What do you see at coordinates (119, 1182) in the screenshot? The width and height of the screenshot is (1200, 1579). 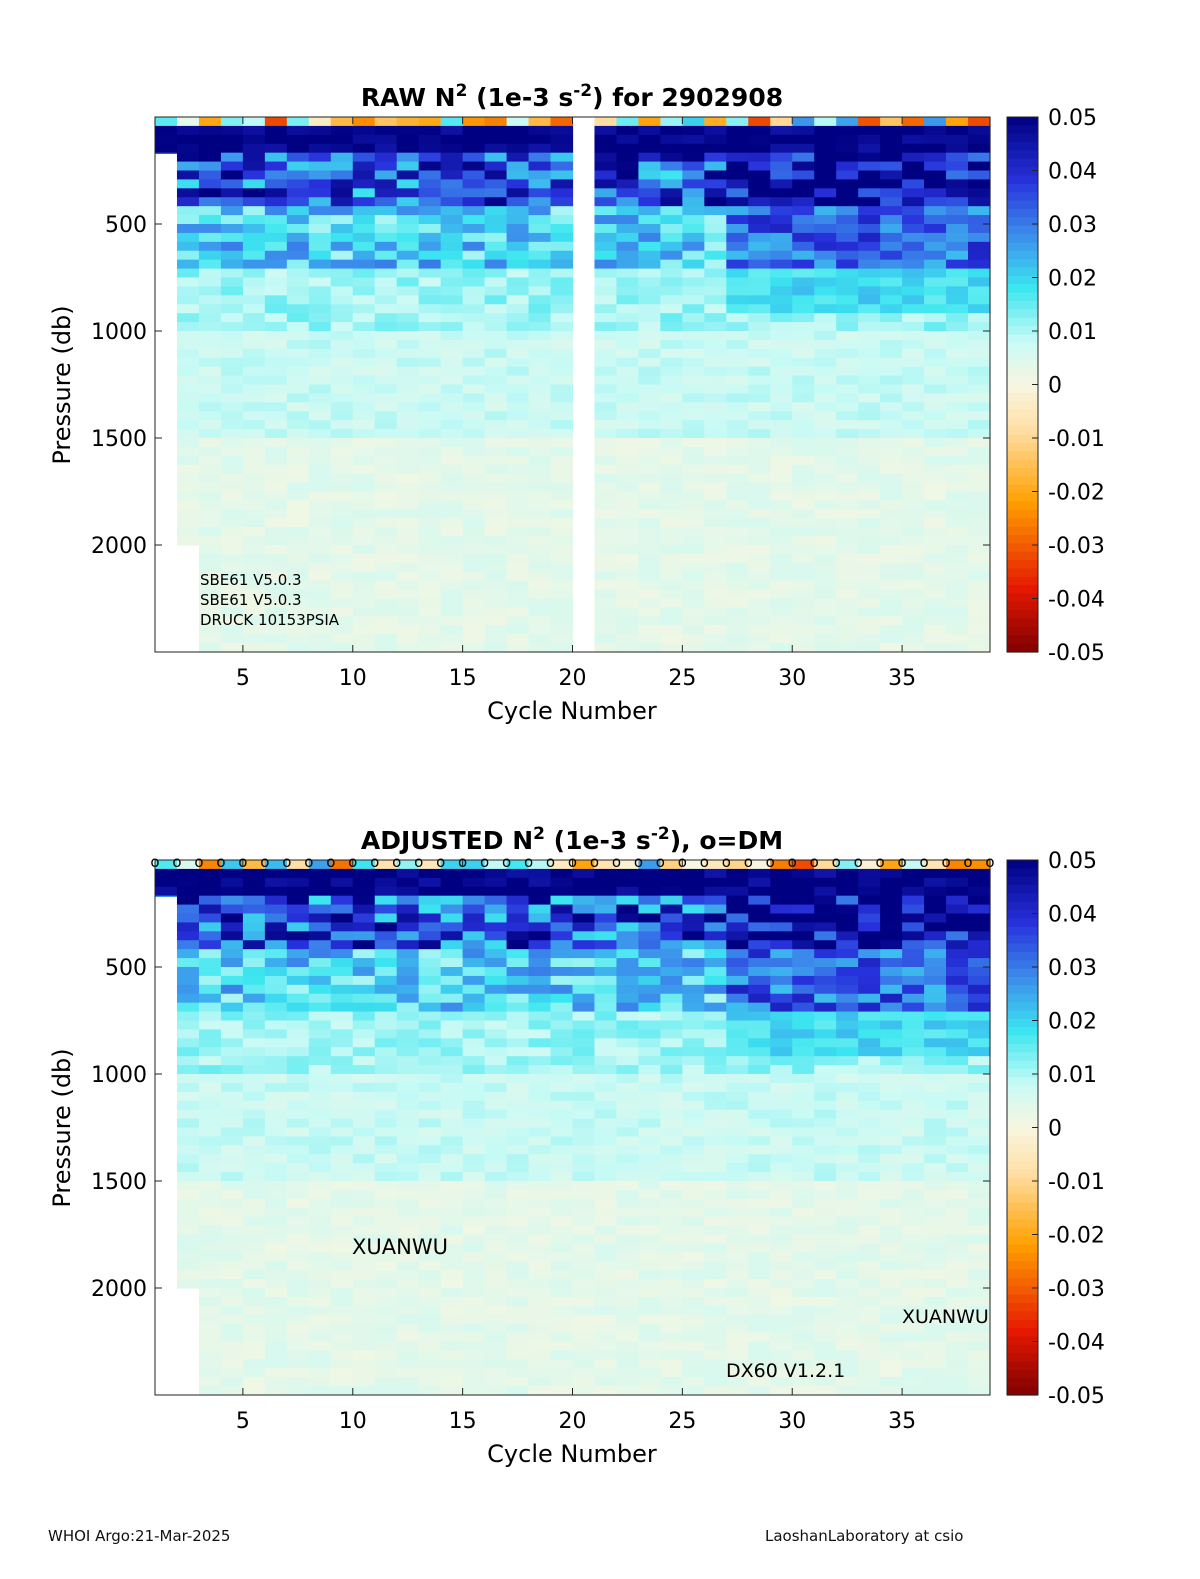 I see `y-tick-label: 1500` at bounding box center [119, 1182].